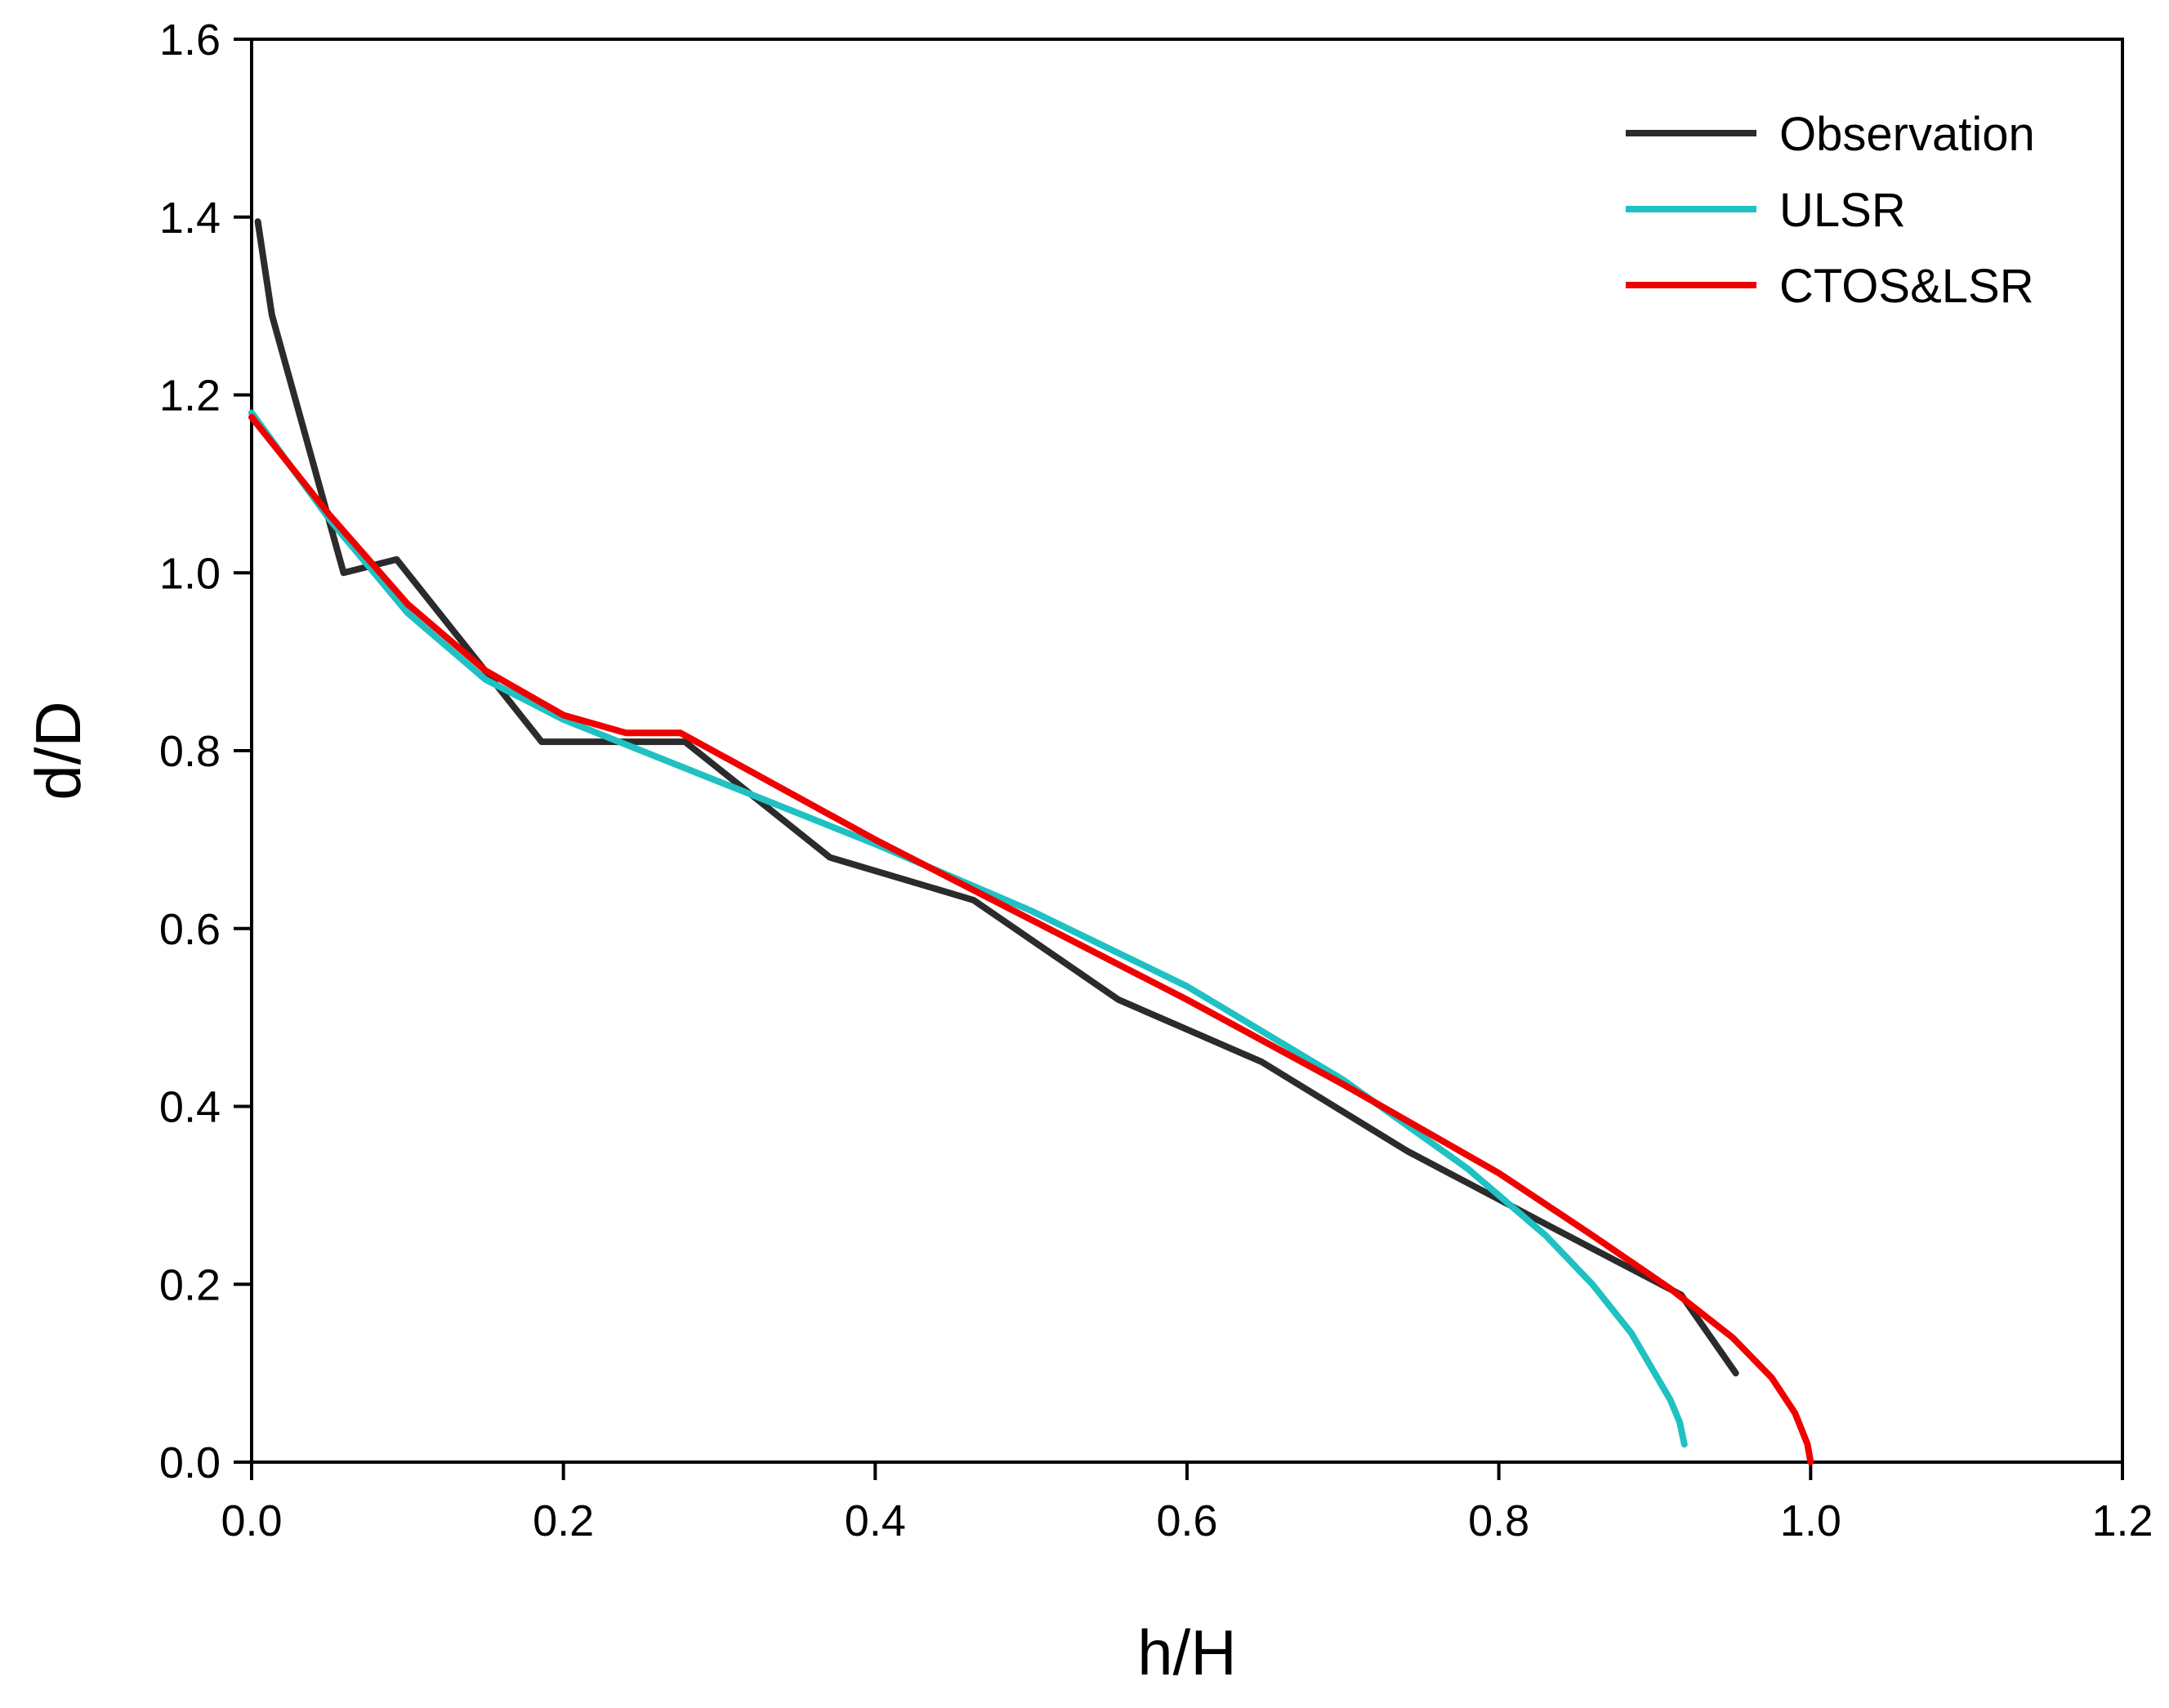 This screenshot has width=2169, height=1708. What do you see at coordinates (190, 573) in the screenshot?
I see `y-tick-label: 1.0` at bounding box center [190, 573].